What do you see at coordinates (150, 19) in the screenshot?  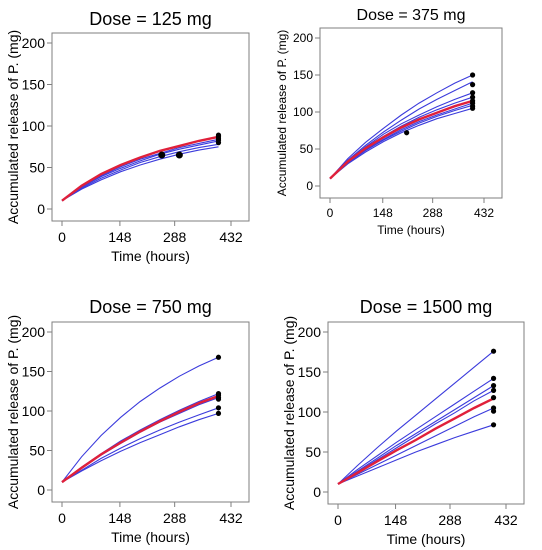 I see `chart-title: Dose = 125 mg` at bounding box center [150, 19].